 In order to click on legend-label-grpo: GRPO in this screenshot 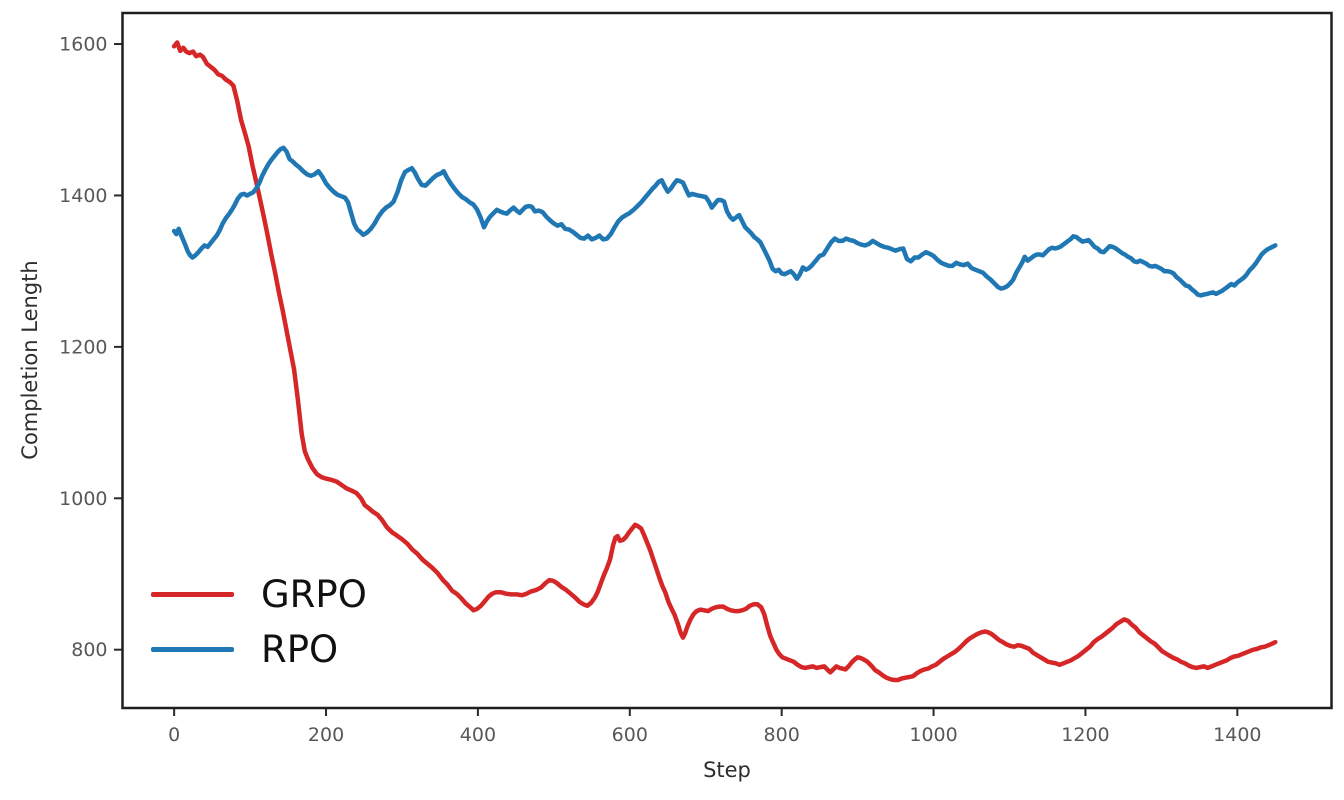, I will do `click(314, 594)`.